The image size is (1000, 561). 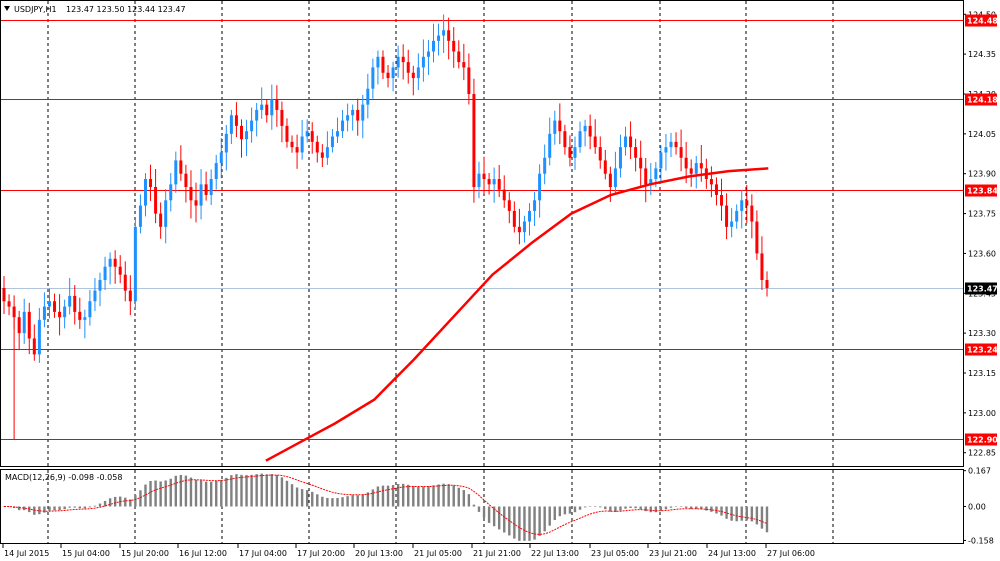 What do you see at coordinates (791, 553) in the screenshot?
I see `time-tick-label: 27 Jul 06:00` at bounding box center [791, 553].